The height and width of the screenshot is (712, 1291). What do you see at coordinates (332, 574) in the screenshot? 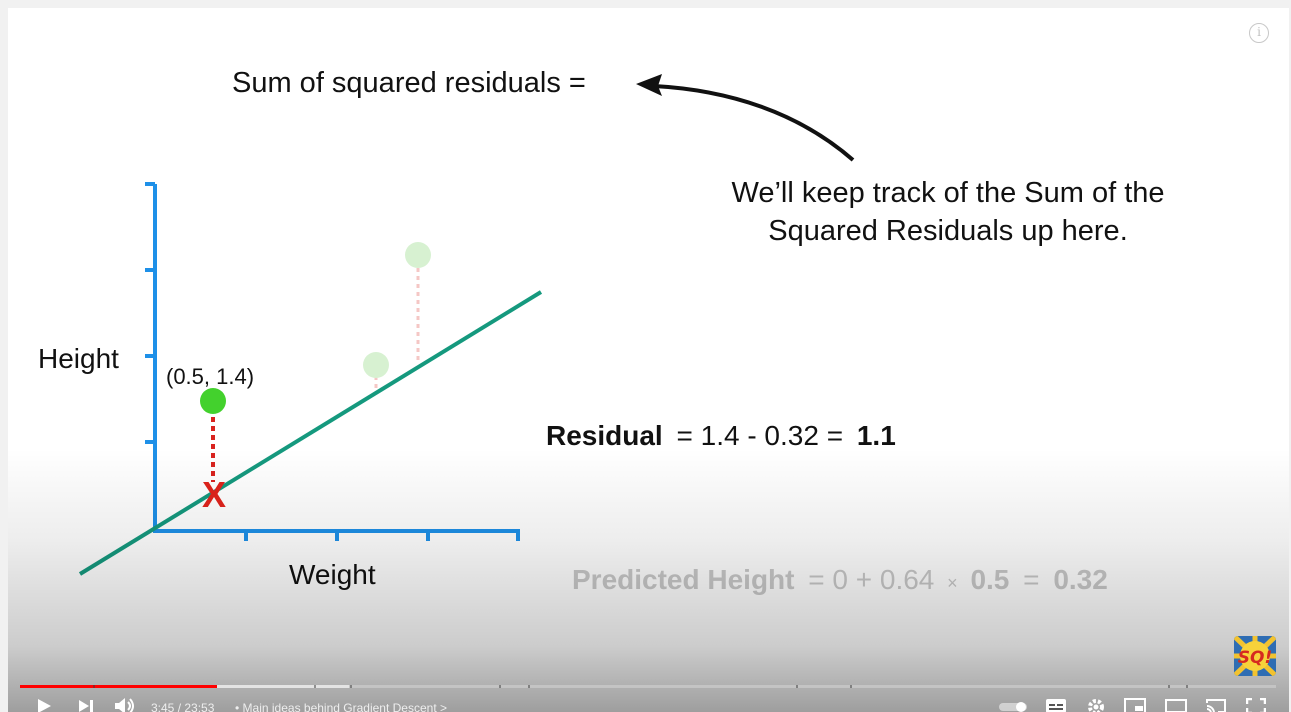
I see `x-axis-label: Weight` at bounding box center [332, 574].